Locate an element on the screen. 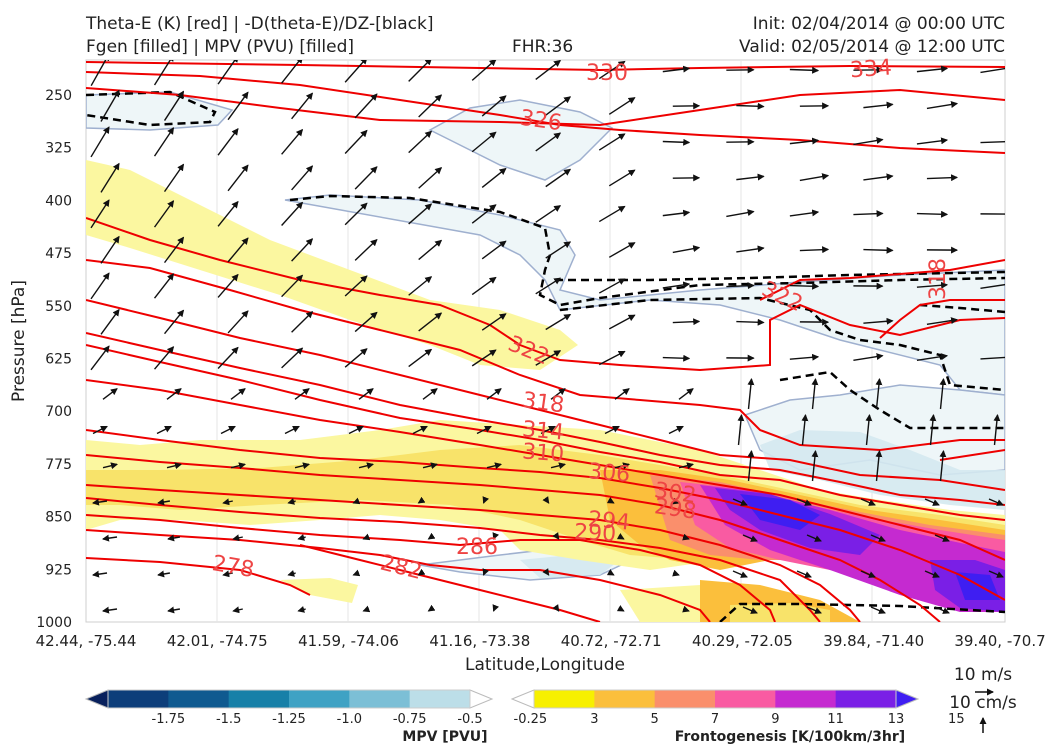 The width and height of the screenshot is (1050, 750). label-298: 298 is located at coordinates (675, 509).